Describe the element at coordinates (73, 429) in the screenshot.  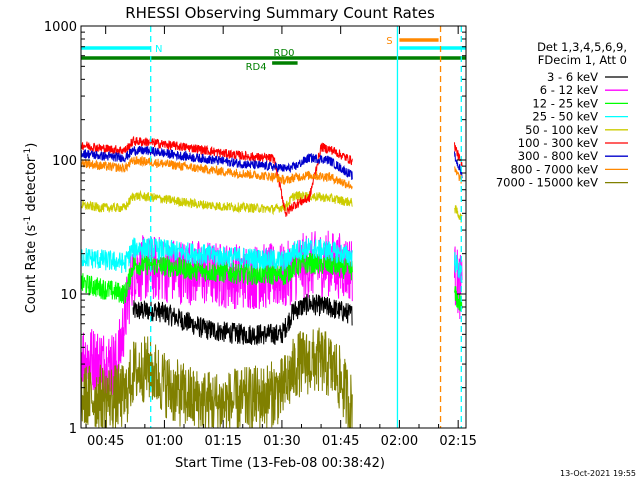
I see `y-tick-label: 1` at that location.